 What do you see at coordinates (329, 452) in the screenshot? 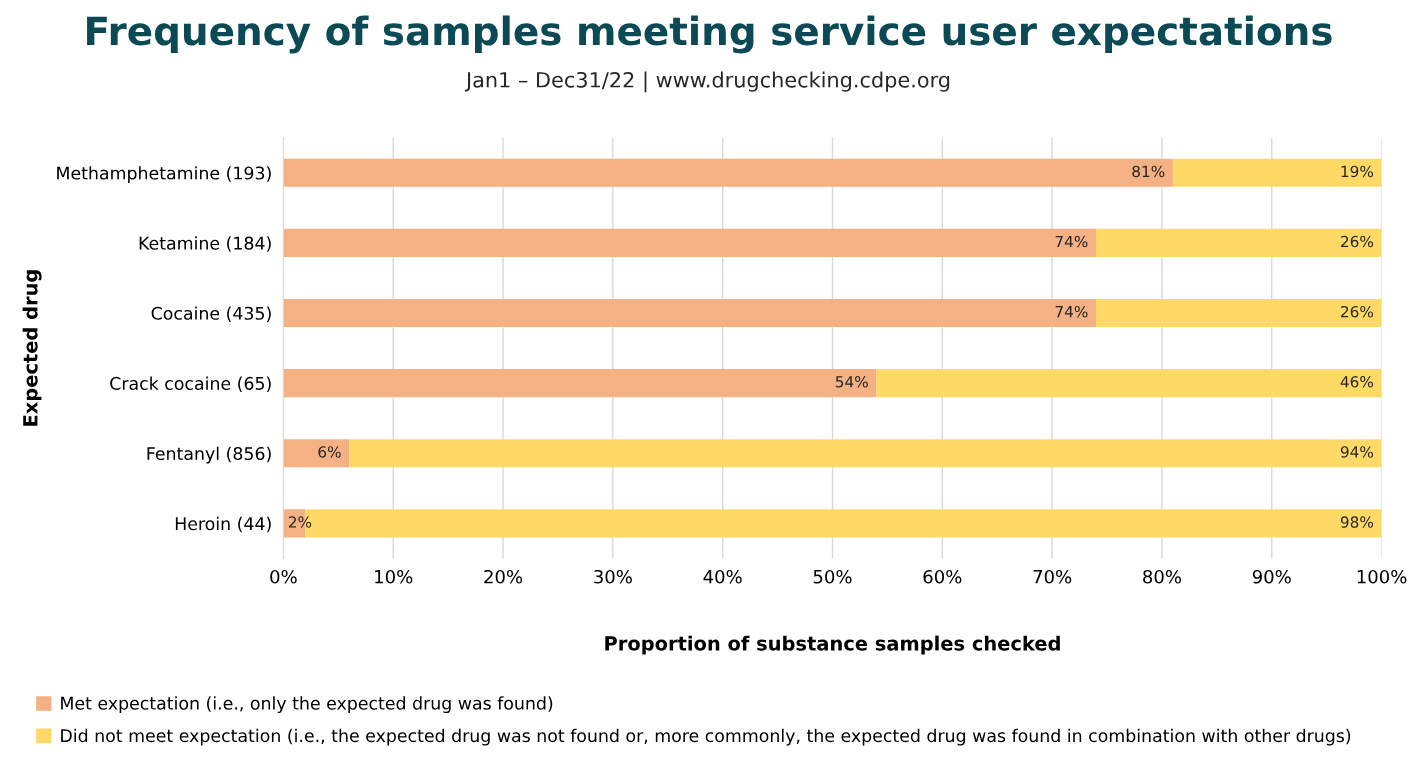
I see `data-label: 6%` at bounding box center [329, 452].